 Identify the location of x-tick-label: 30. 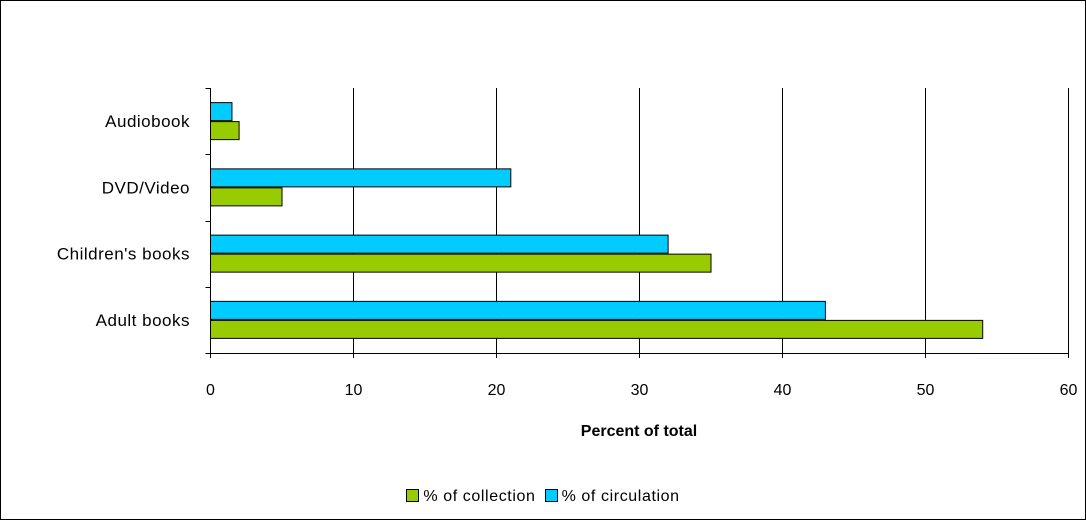
(640, 390).